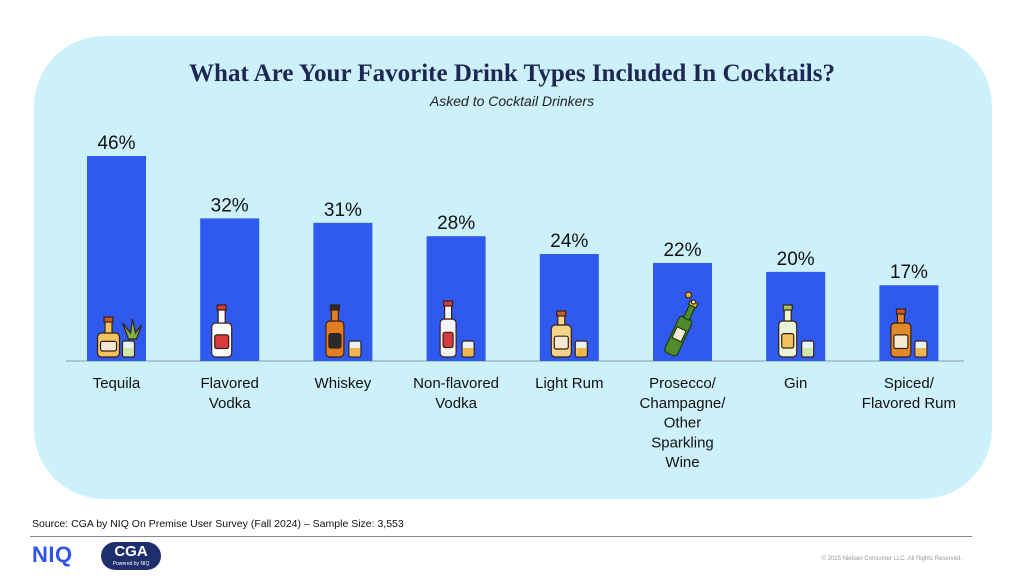  What do you see at coordinates (343, 296) in the screenshot?
I see `bar-group: 31% Whiskey` at bounding box center [343, 296].